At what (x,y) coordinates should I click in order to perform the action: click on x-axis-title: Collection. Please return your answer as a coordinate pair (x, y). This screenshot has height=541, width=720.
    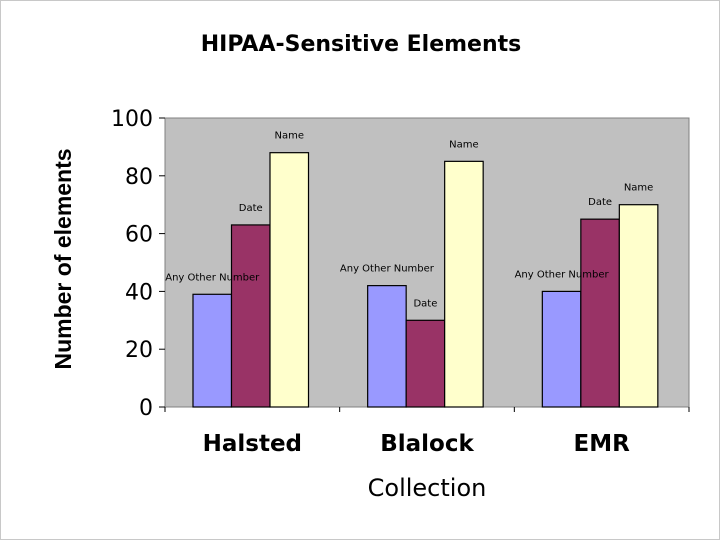
    Looking at the image, I should click on (427, 488).